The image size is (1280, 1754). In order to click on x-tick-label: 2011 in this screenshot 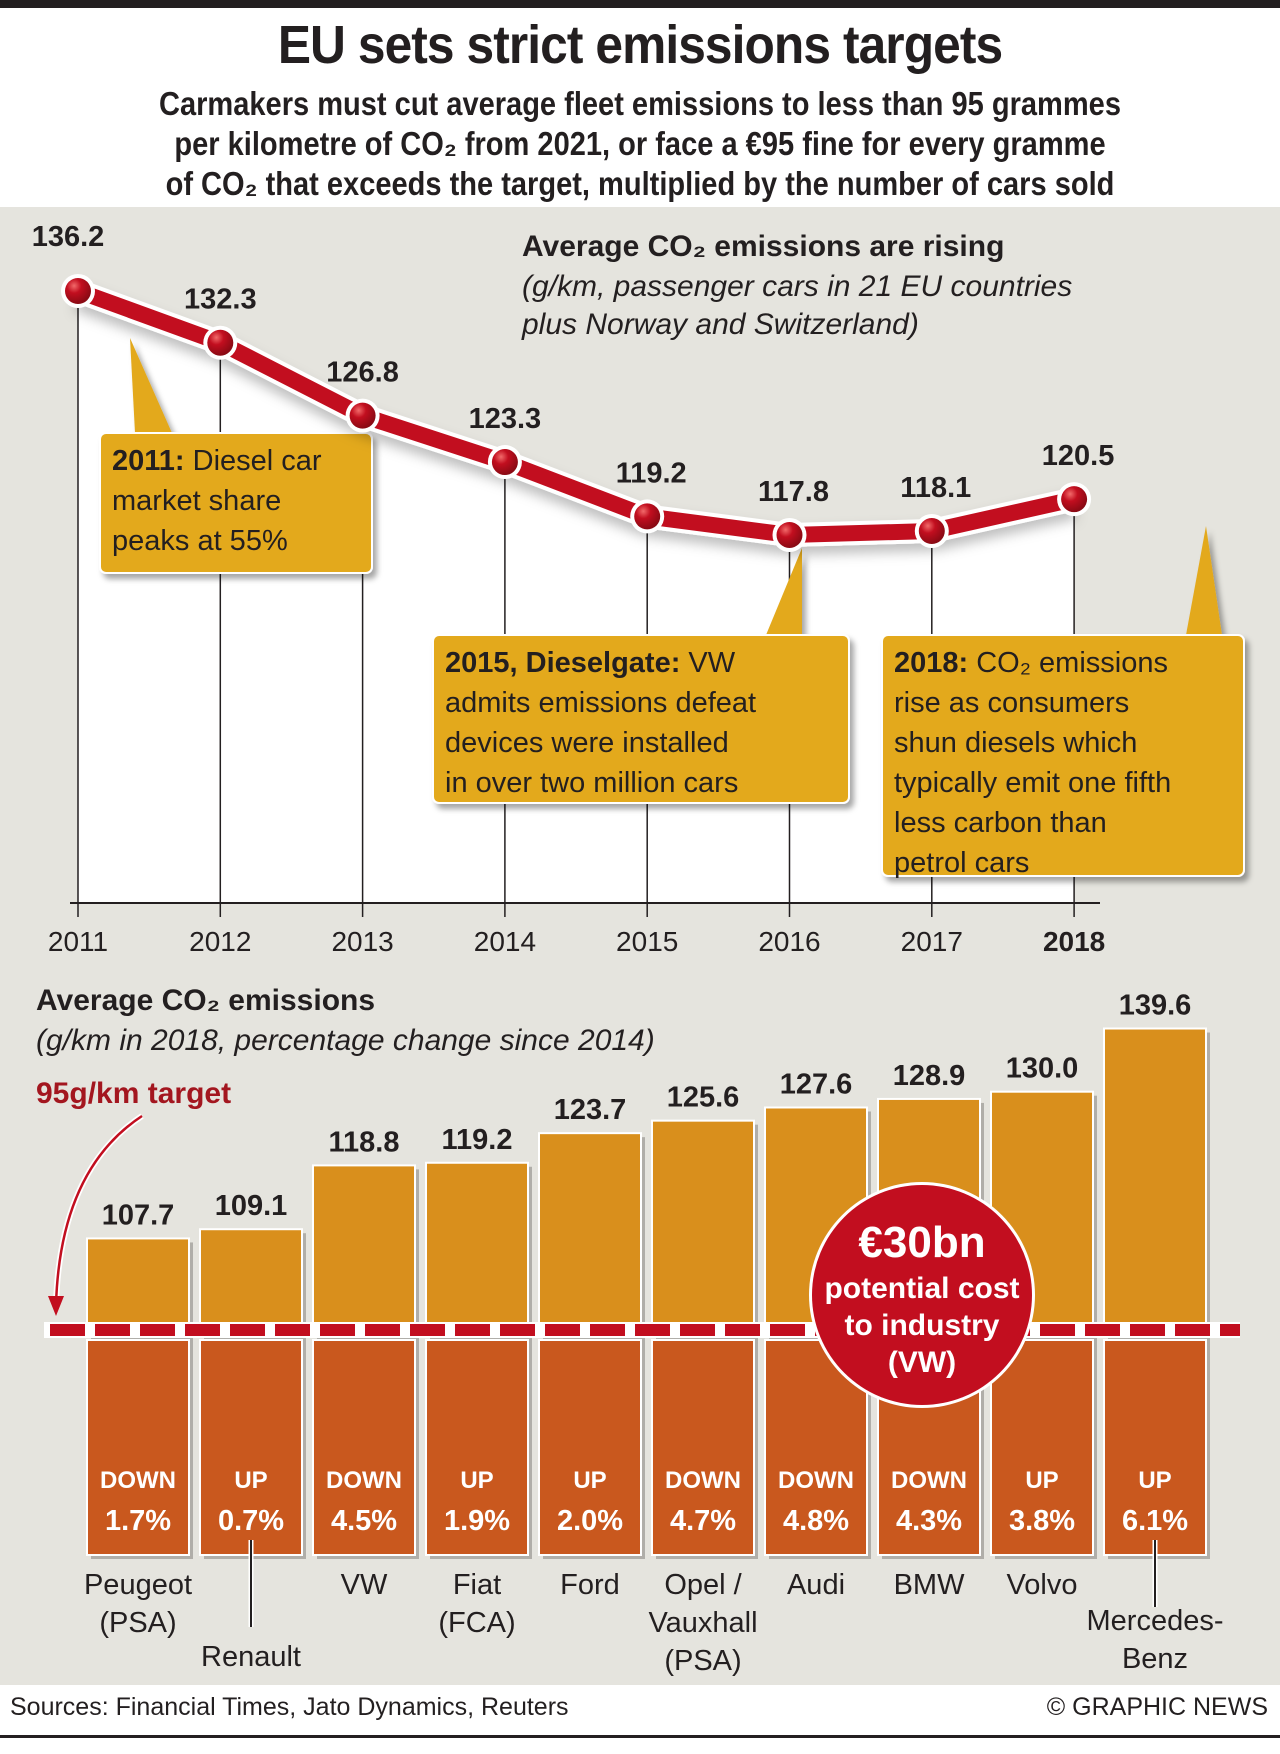, I will do `click(78, 941)`.